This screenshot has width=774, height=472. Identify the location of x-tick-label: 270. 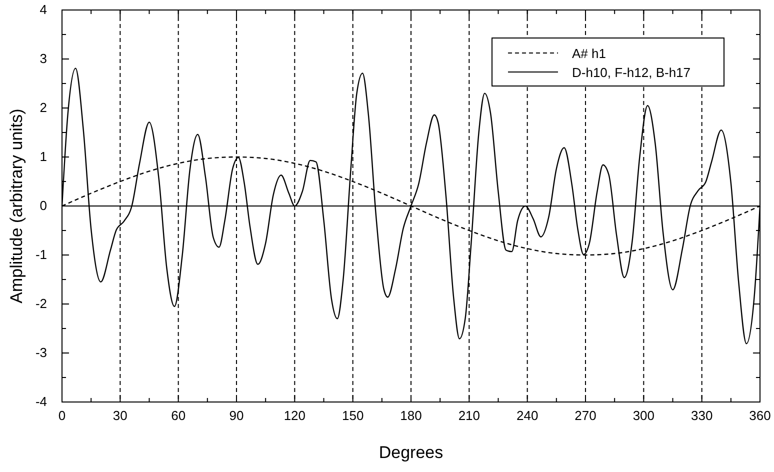
(585, 416).